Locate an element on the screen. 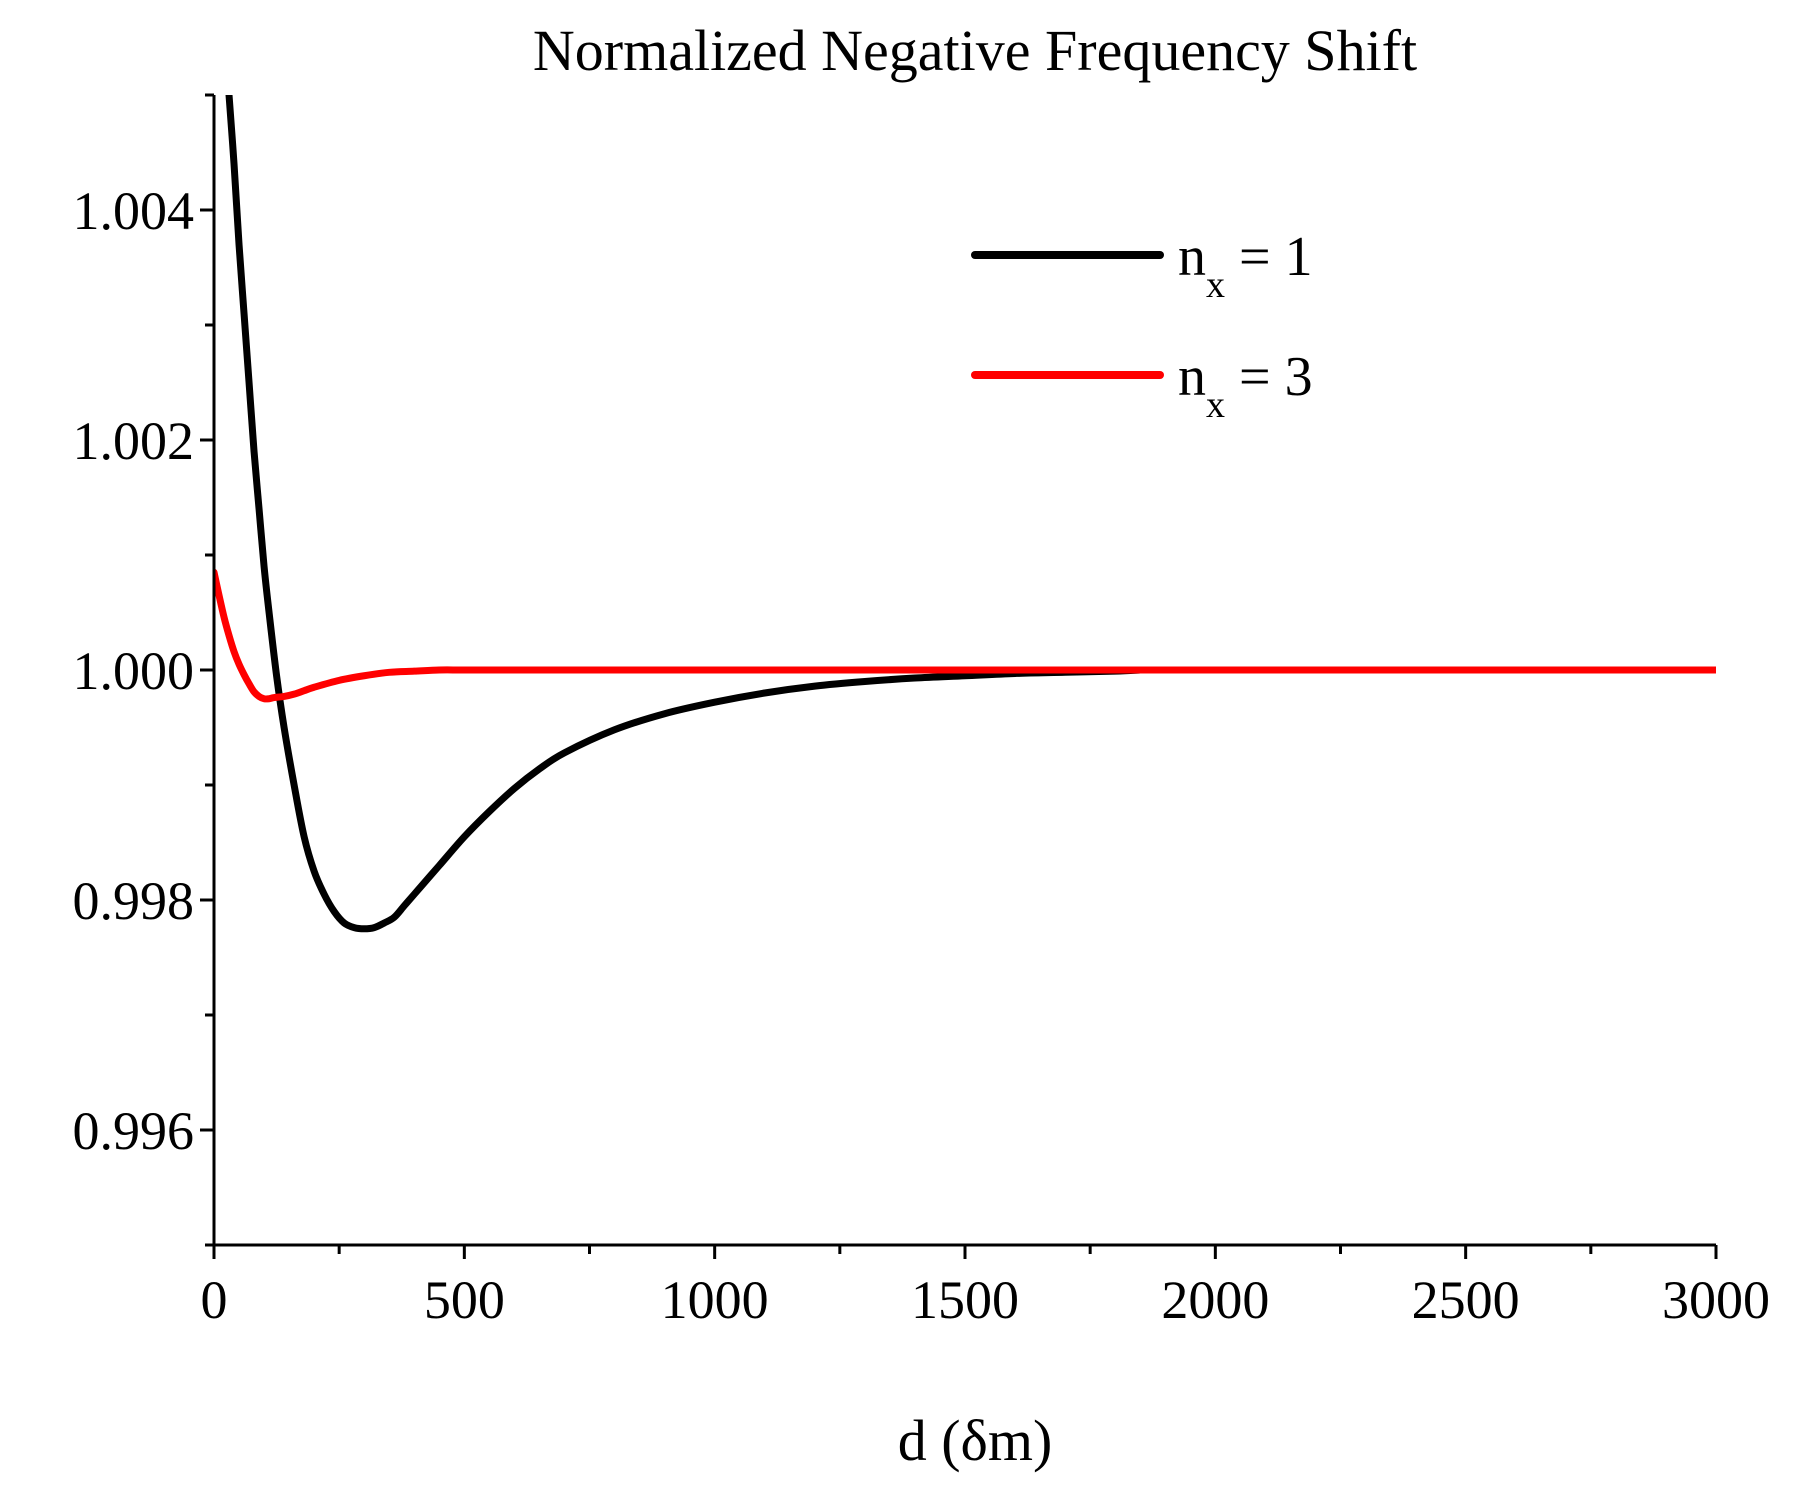  y-tick-label: 1.004 is located at coordinates (134, 211).